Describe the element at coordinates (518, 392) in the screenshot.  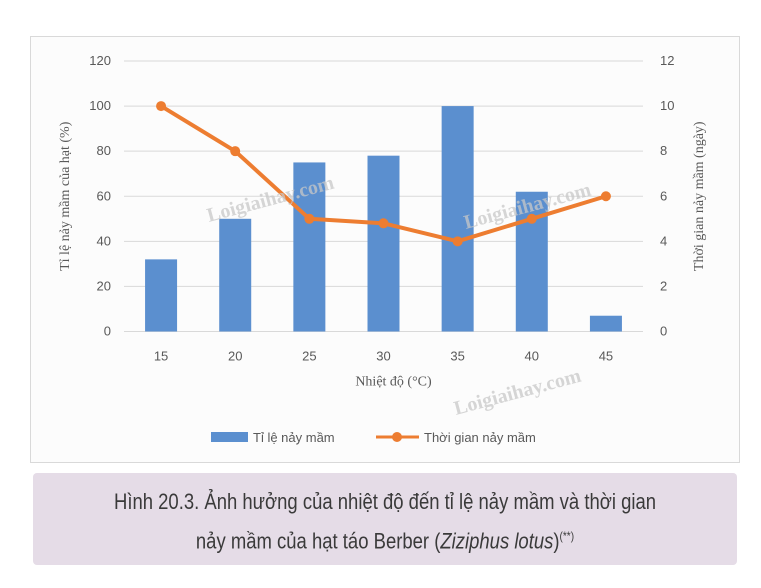
I see `watermark: Loigiaihay.com` at that location.